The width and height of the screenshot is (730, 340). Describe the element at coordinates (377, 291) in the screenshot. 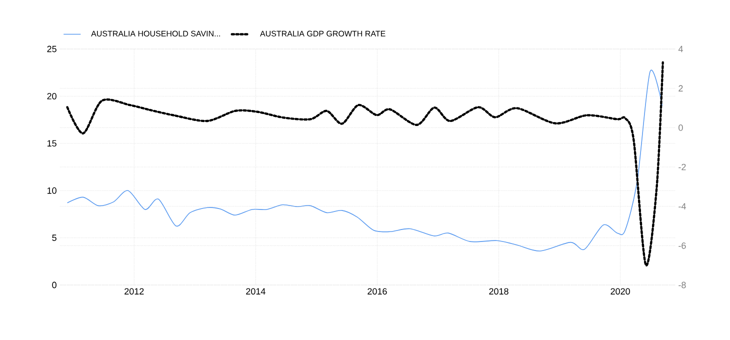

I see `x-tick-label: 2016` at that location.